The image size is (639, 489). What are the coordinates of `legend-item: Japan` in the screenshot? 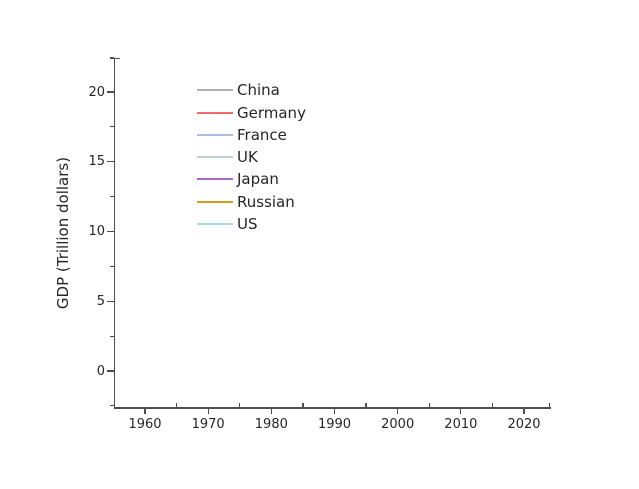 It's located at (238, 179).